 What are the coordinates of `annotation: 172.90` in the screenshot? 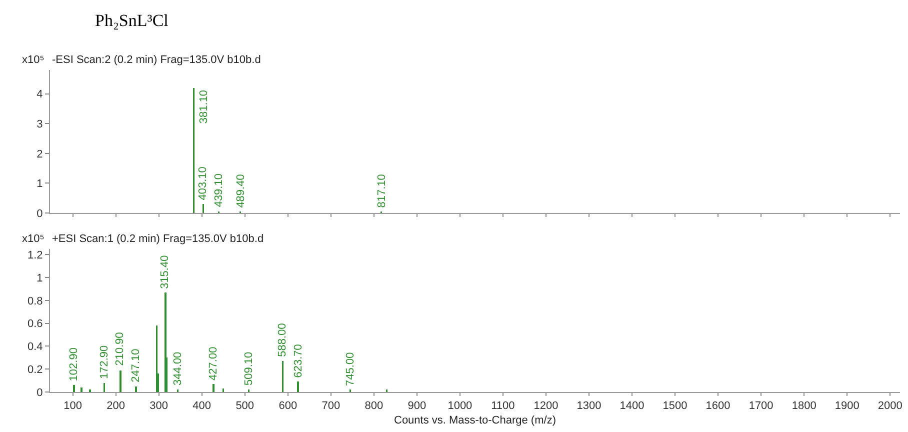 It's located at (104, 362).